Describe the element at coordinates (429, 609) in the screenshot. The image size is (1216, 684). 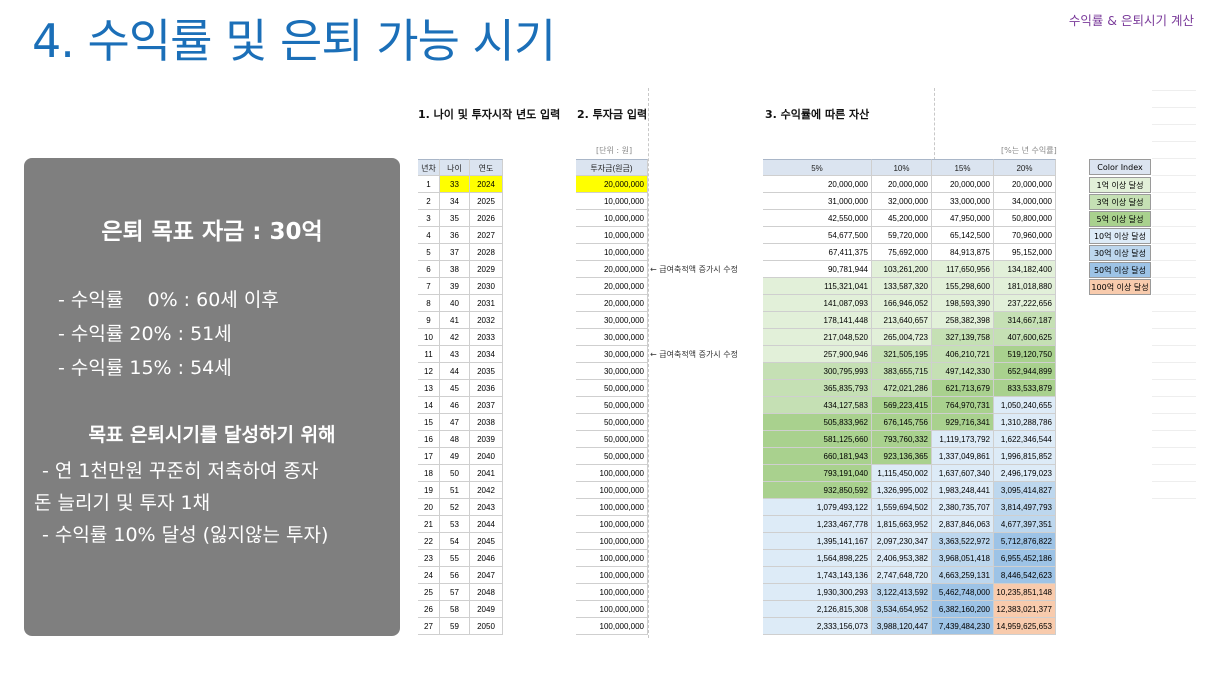
I see `year-index-cell: 26` at that location.